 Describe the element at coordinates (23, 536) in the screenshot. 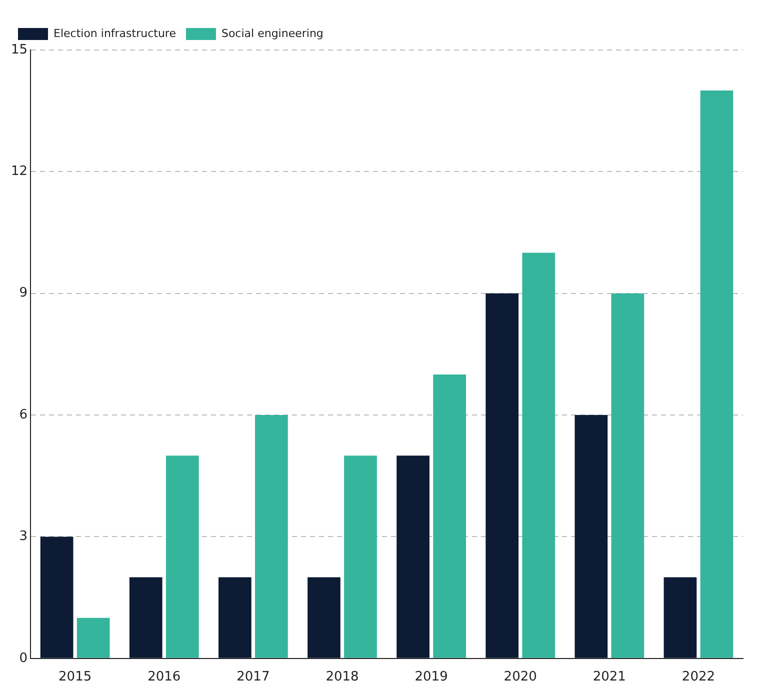

I see `y-tick-label: 3` at that location.